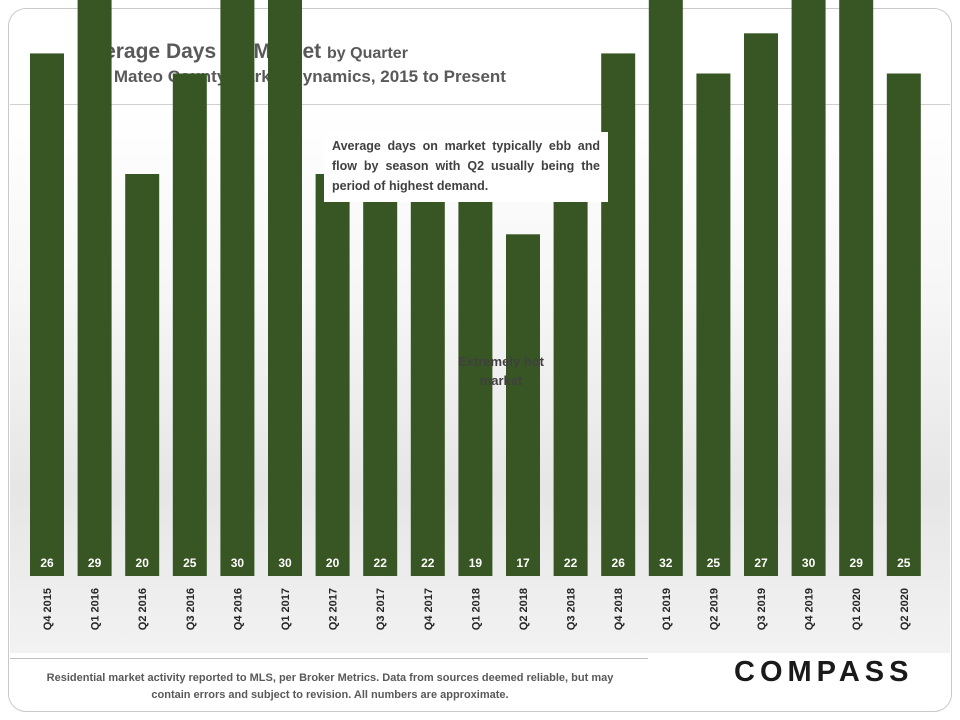 The height and width of the screenshot is (720, 960). What do you see at coordinates (332, 375) in the screenshot?
I see `bar-q2-2017` at bounding box center [332, 375].